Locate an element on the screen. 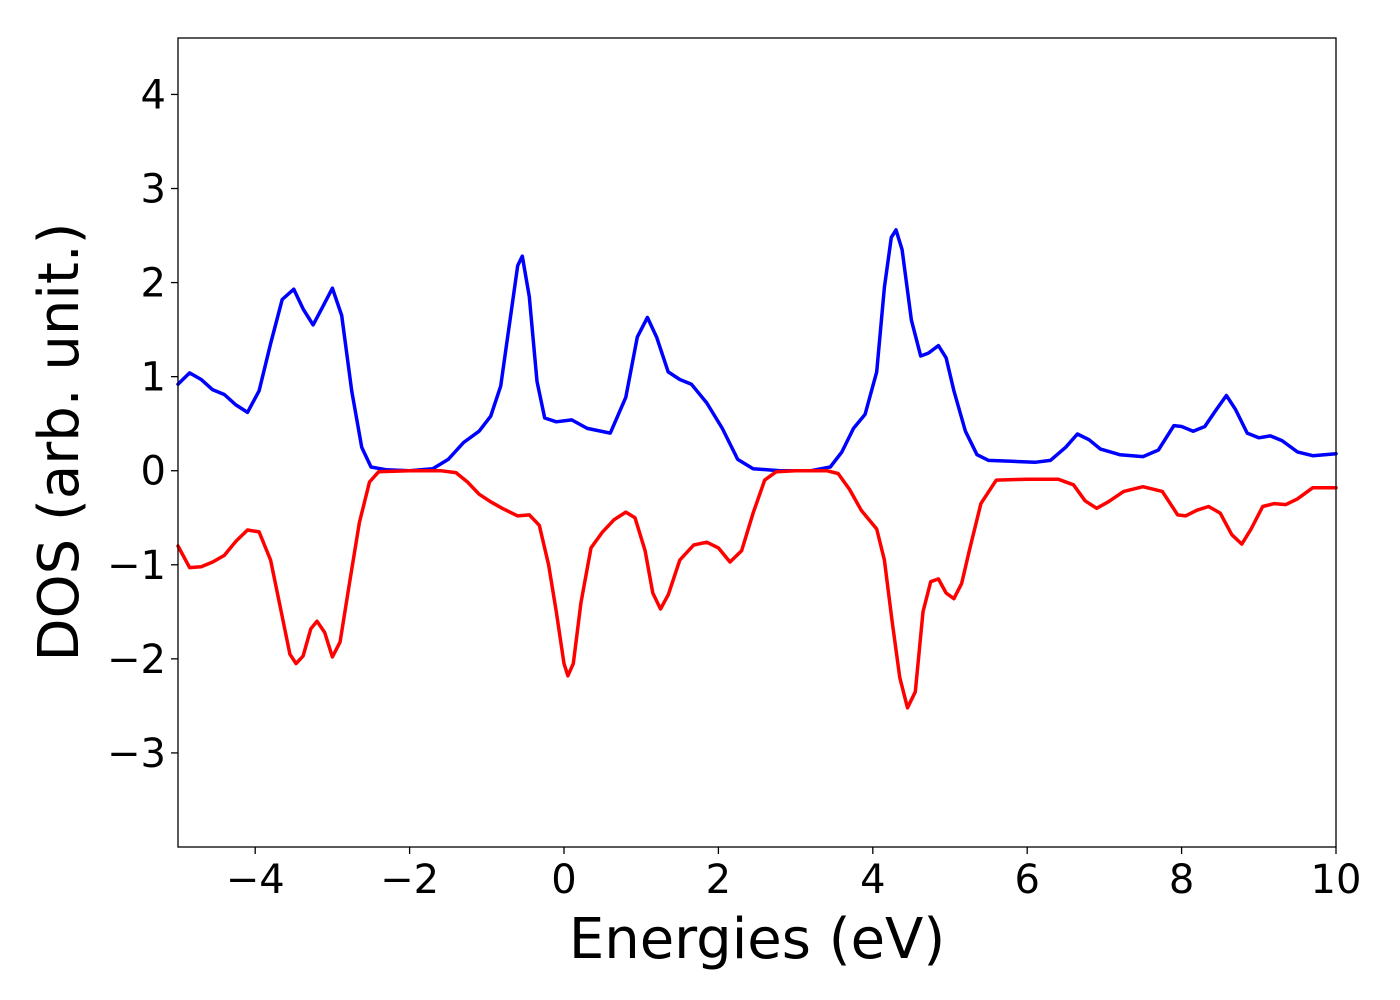 The height and width of the screenshot is (1000, 1400). y-axis-title: DOS (arb. unit.) is located at coordinates (59, 441).